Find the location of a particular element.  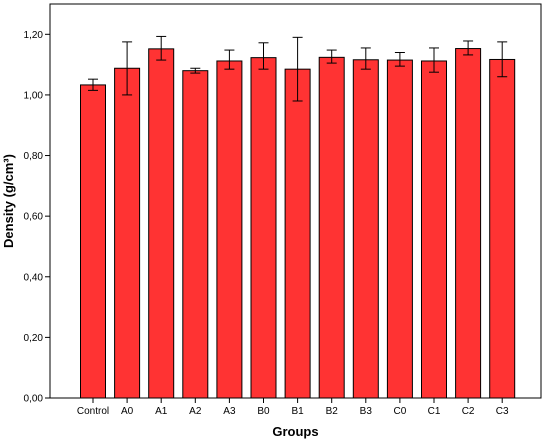

x-tick-label: B3 is located at coordinates (366, 411).